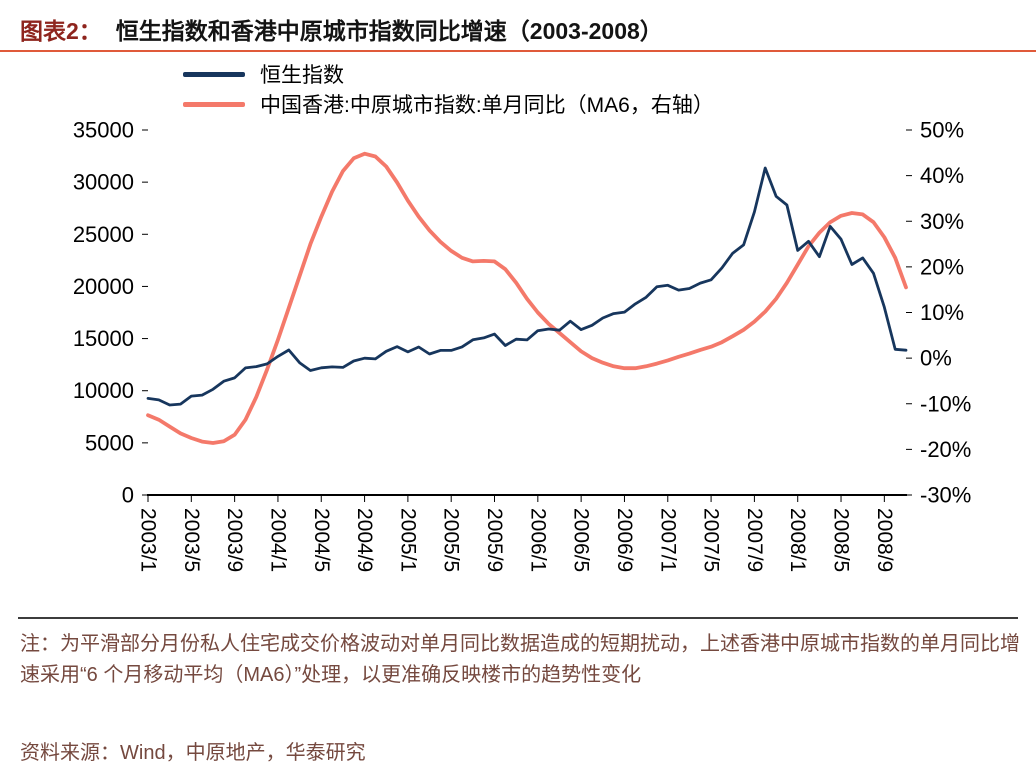 The width and height of the screenshot is (1036, 784). Describe the element at coordinates (451, 540) in the screenshot. I see `svg-text: 2005/5` at that location.